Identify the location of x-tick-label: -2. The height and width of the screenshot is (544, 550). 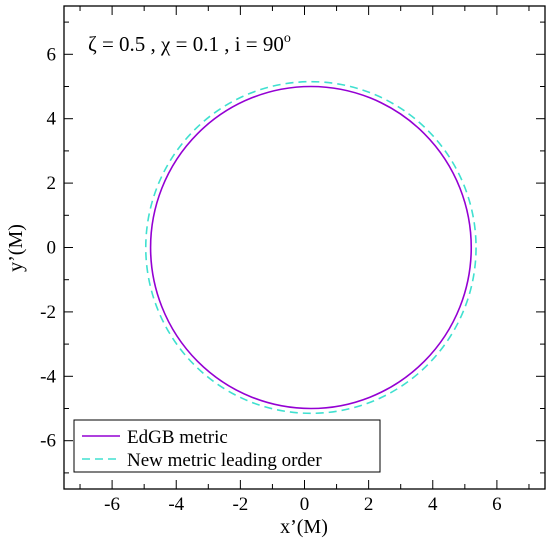
(240, 504).